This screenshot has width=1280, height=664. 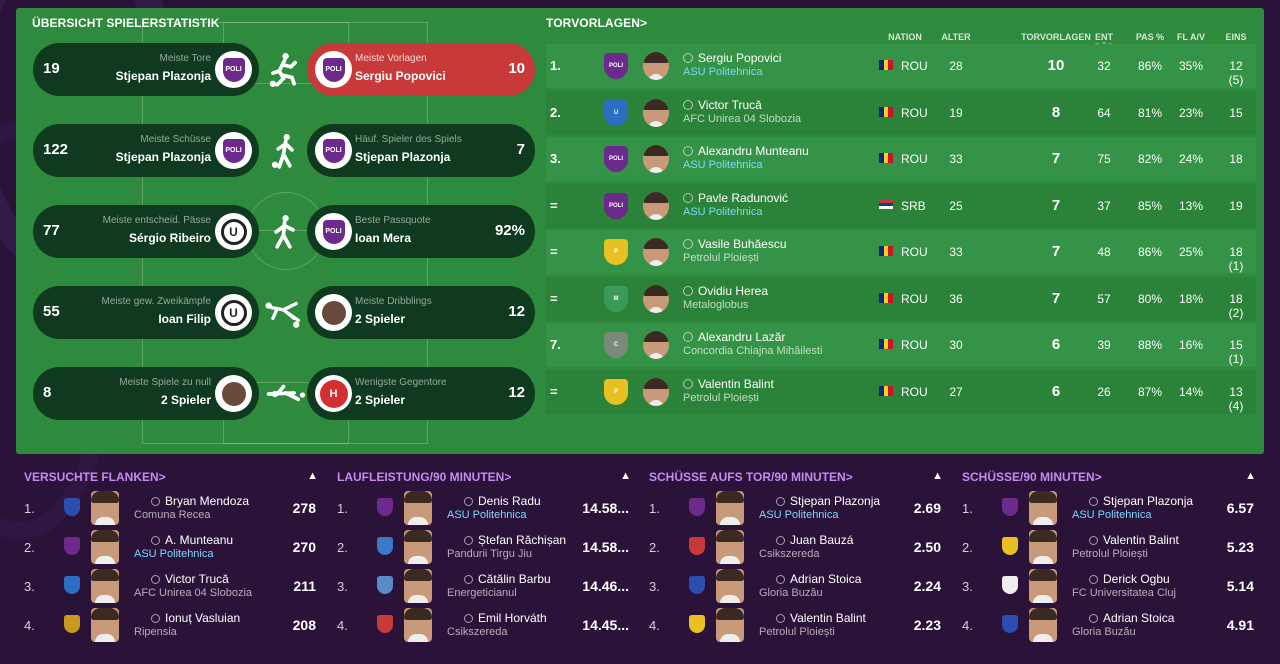 I want to click on club-name-link: FC Universitatea Cluj, so click(x=1124, y=593).